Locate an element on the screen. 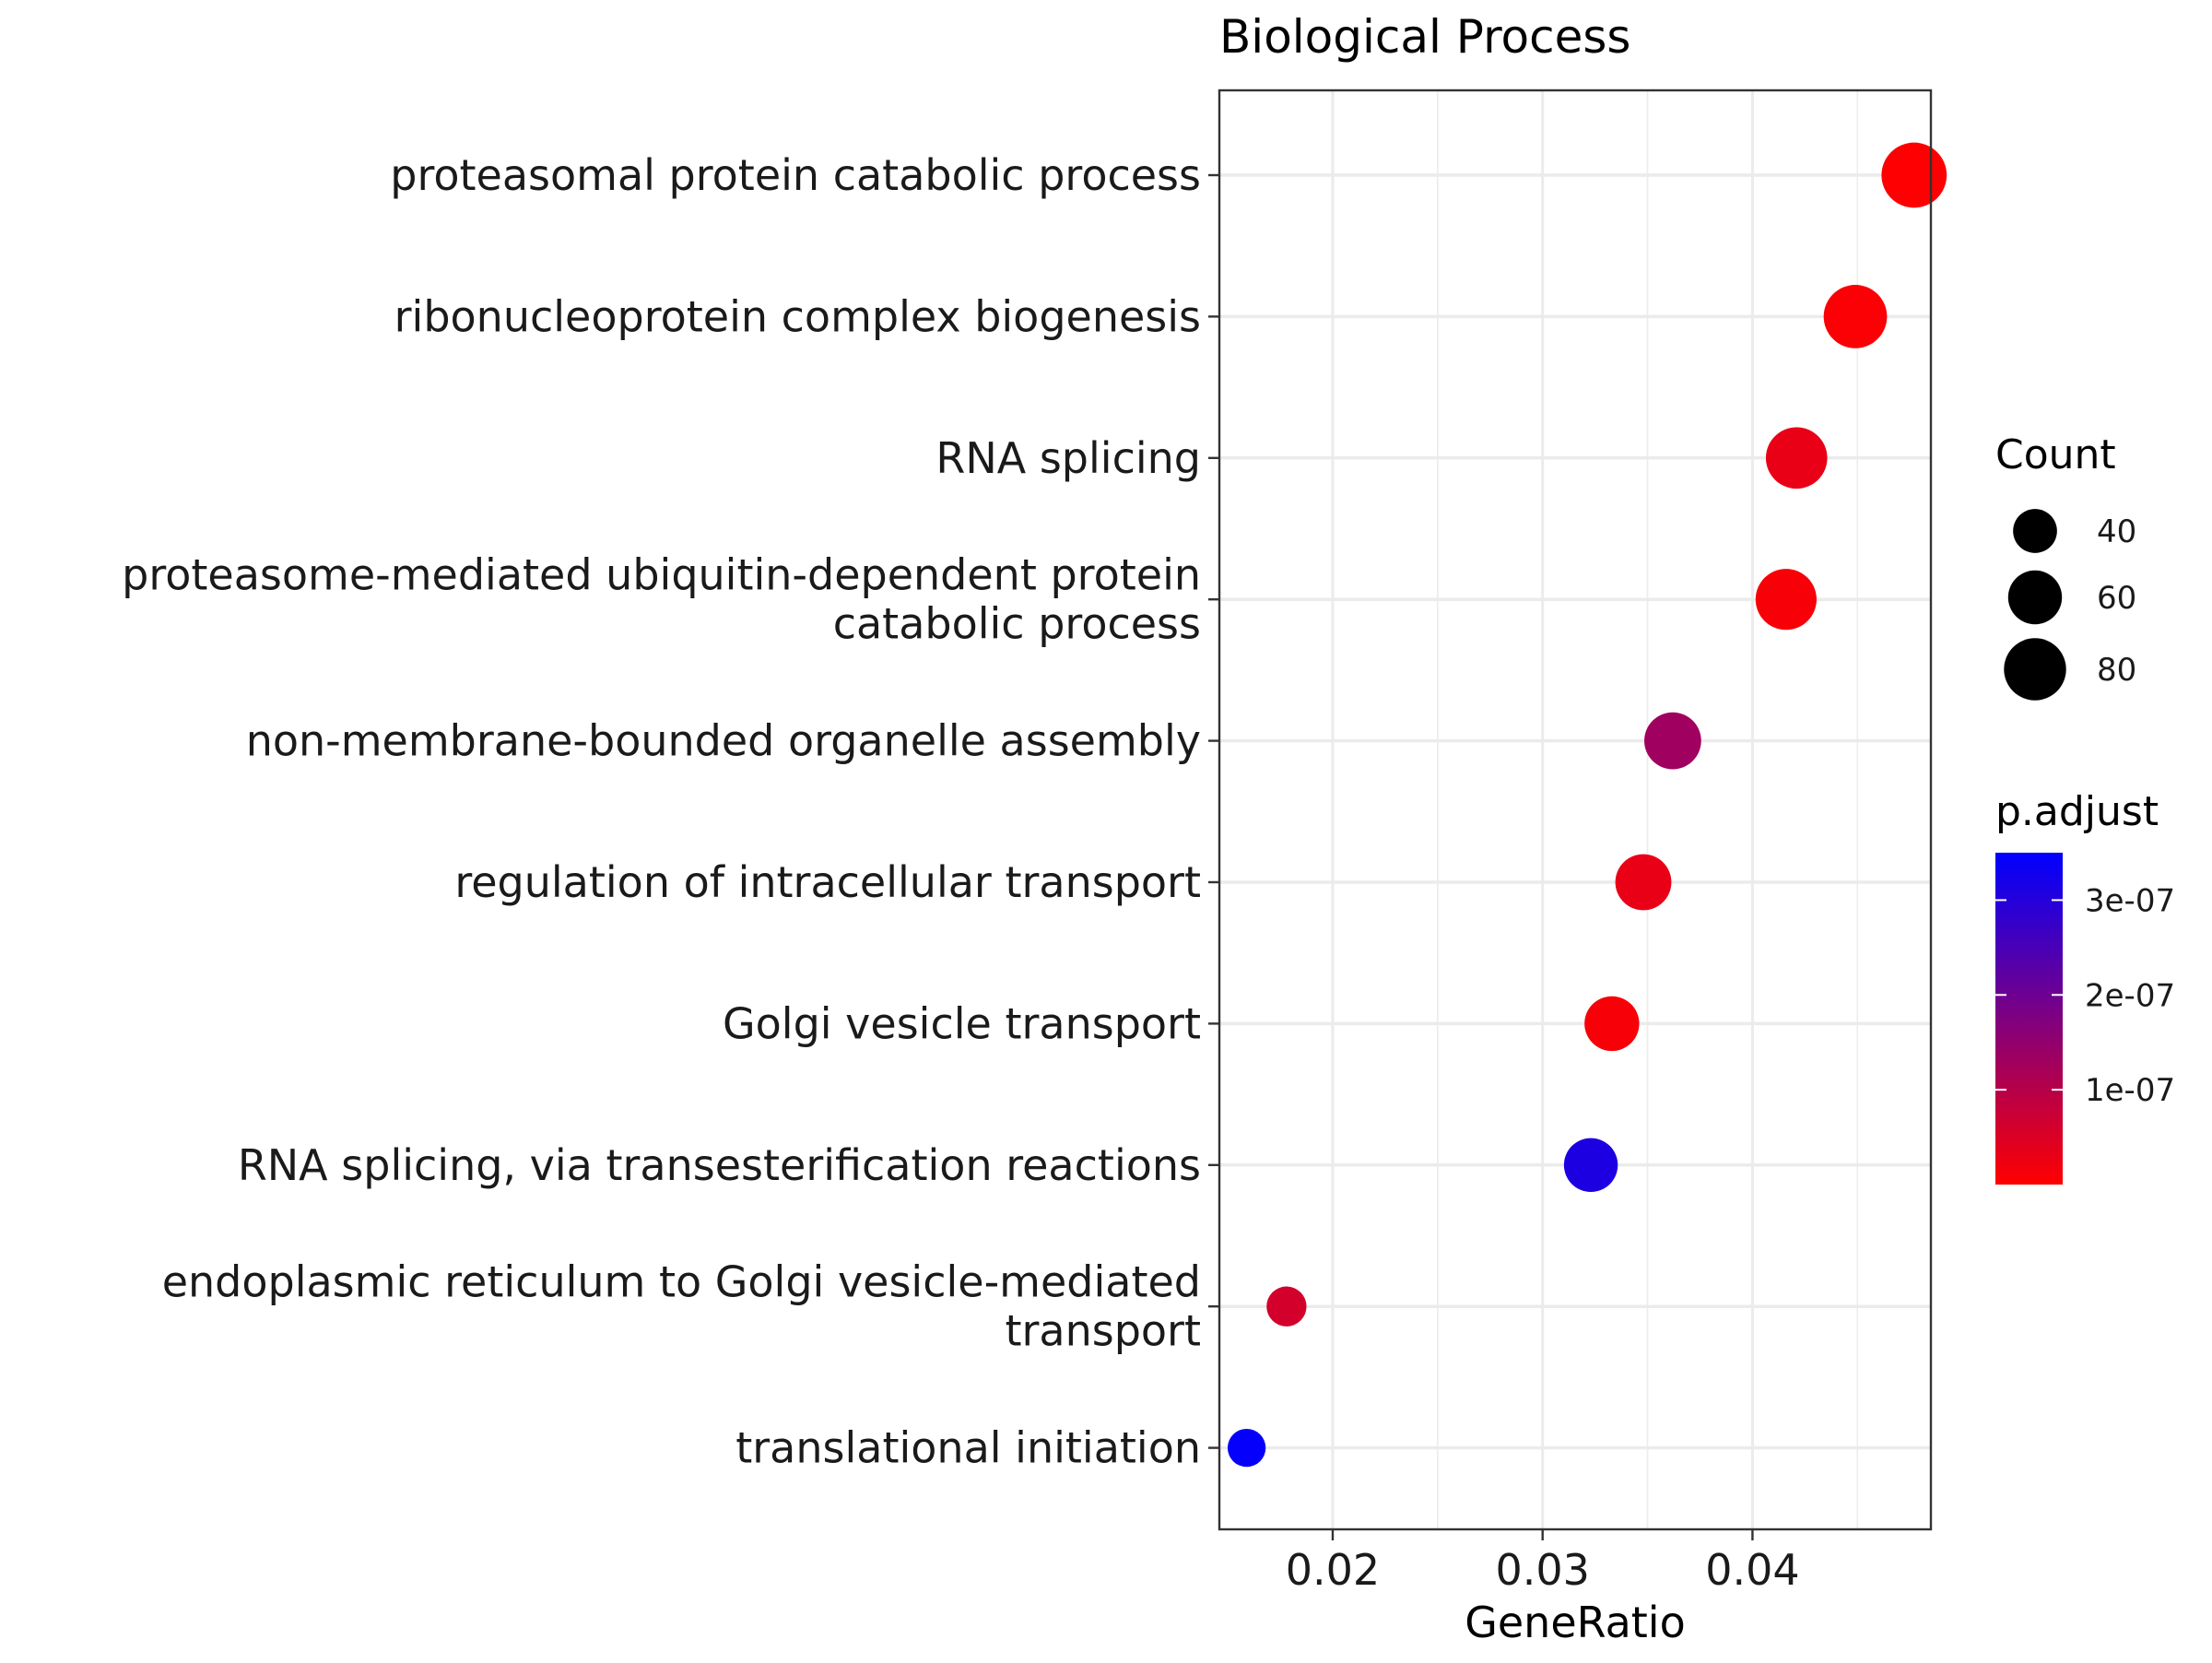  p-adjust-legend-title: p.adjust is located at coordinates (2077, 811).